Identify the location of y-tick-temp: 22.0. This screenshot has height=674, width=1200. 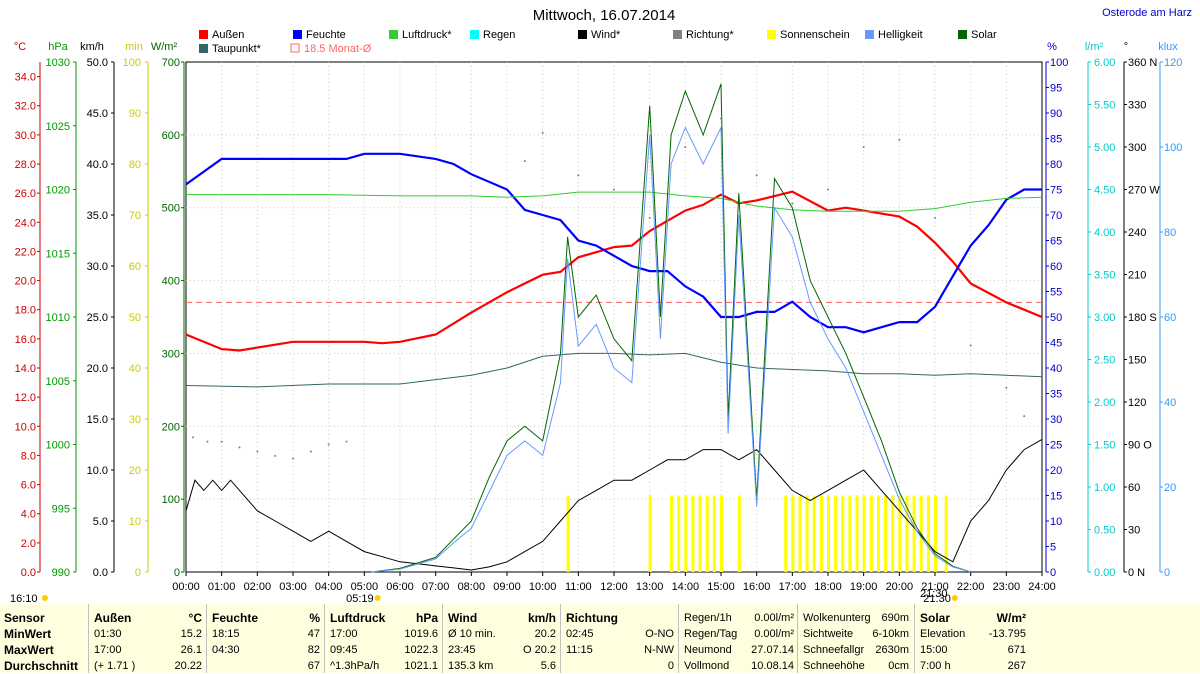
(25, 252).